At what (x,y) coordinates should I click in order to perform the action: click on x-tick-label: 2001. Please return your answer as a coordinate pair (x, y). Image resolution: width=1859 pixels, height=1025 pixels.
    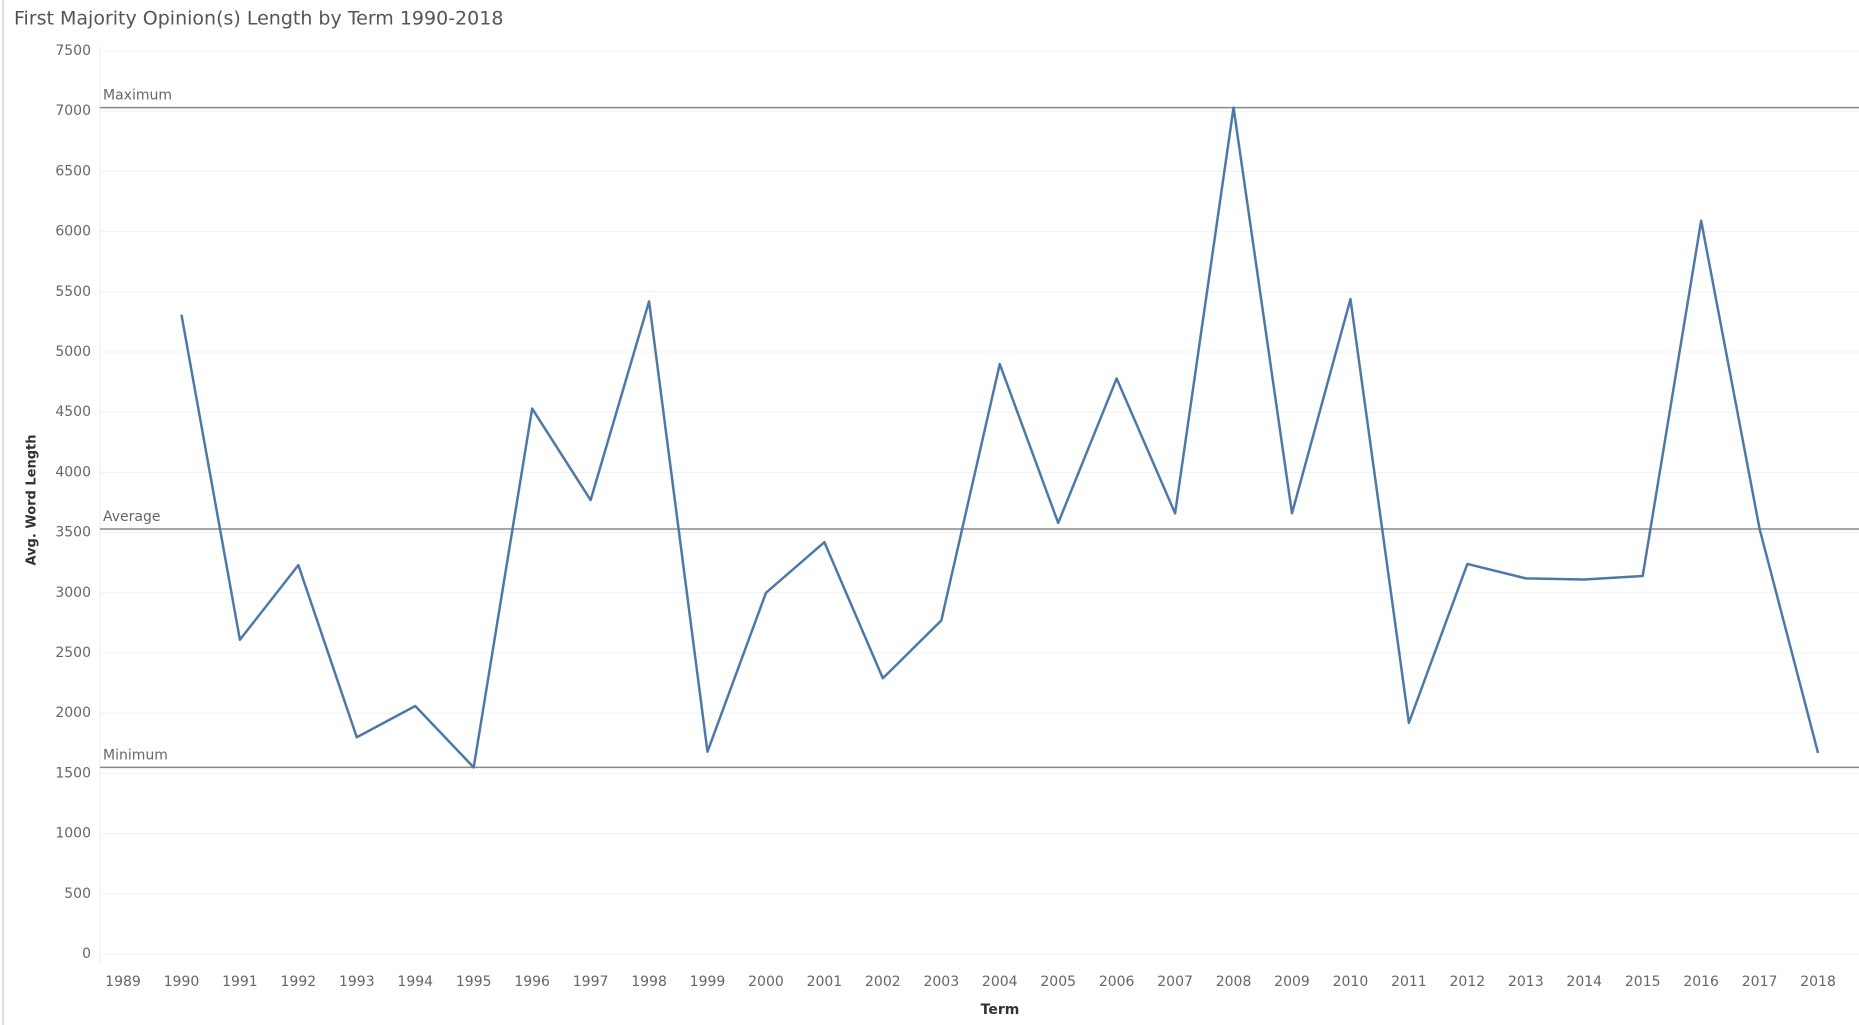
    Looking at the image, I should click on (825, 982).